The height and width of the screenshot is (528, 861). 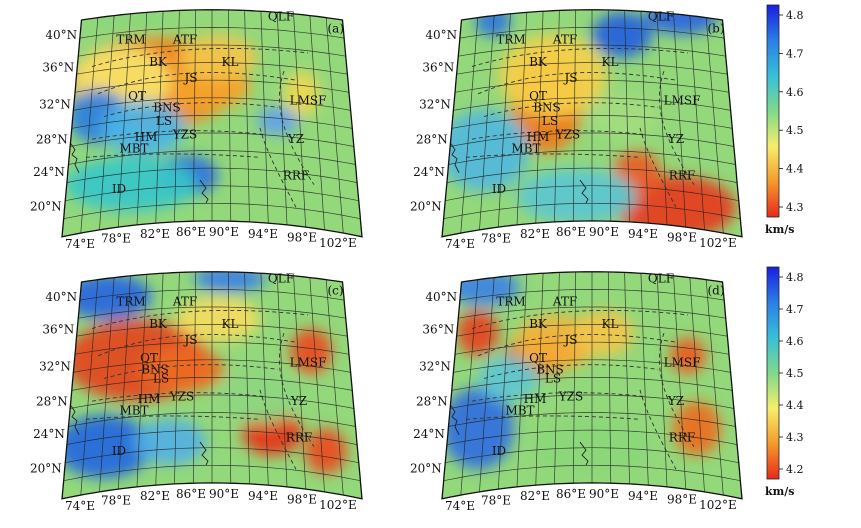 What do you see at coordinates (438, 330) in the screenshot?
I see `latitude-label: 36°N` at bounding box center [438, 330].